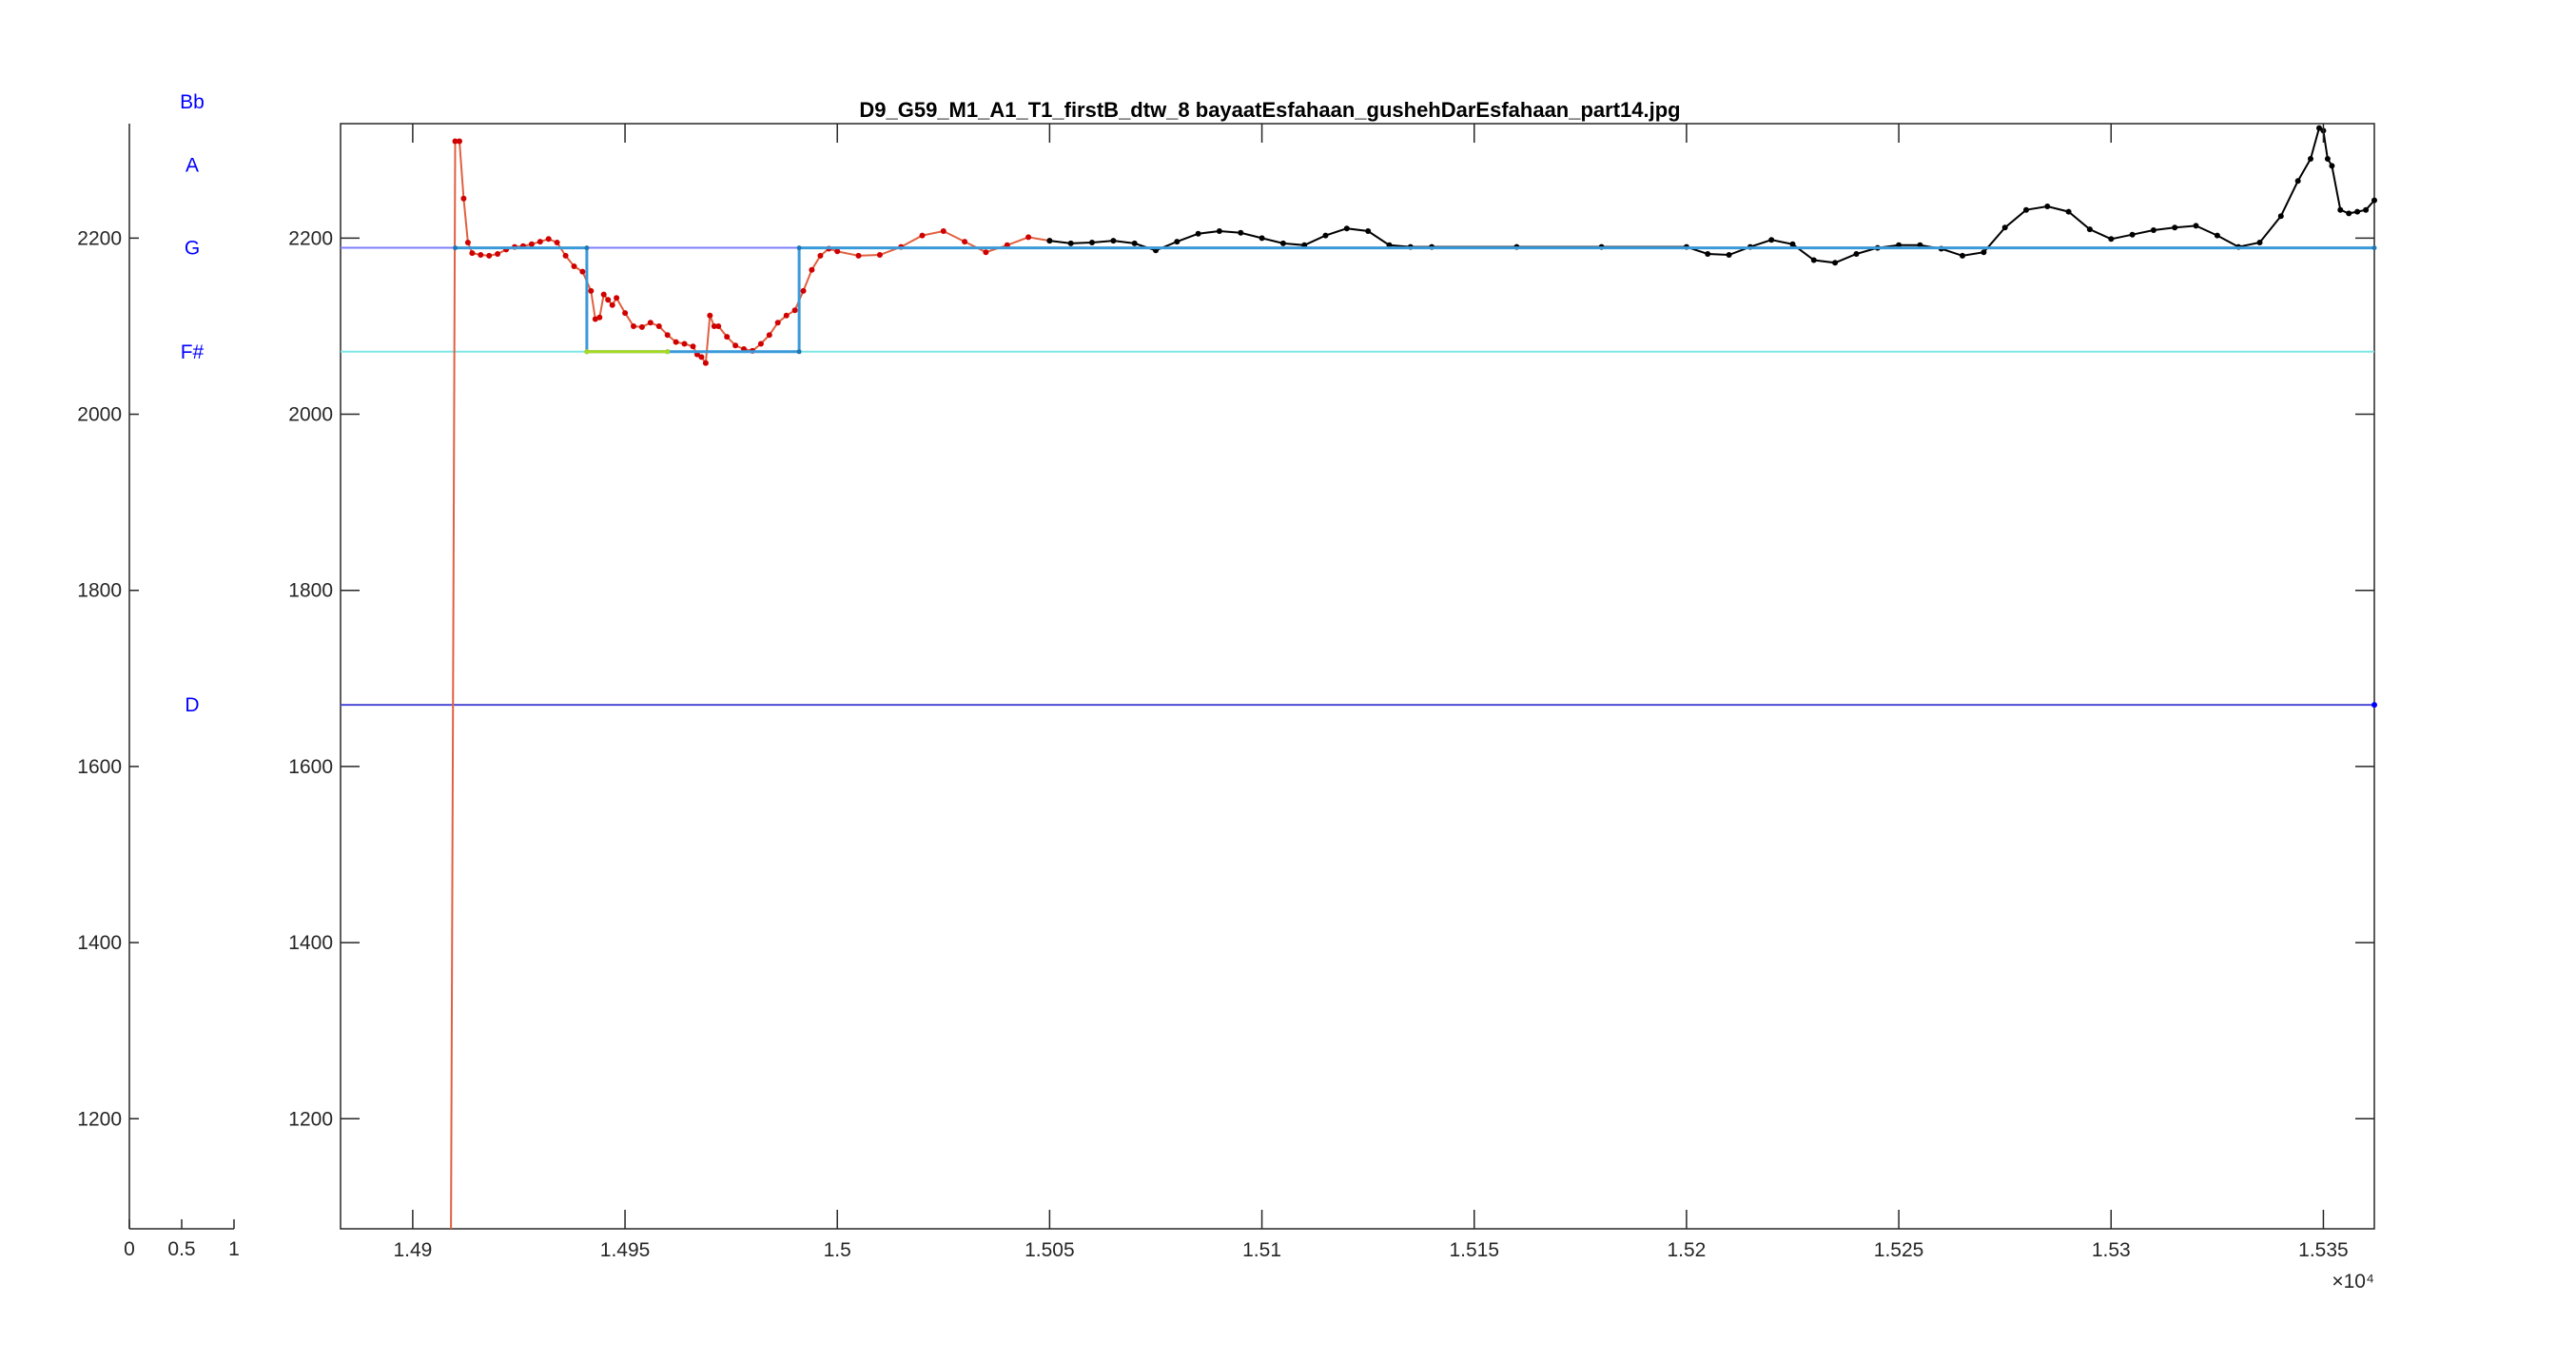 The height and width of the screenshot is (1361, 2576). I want to click on note-label: F#, so click(193, 352).